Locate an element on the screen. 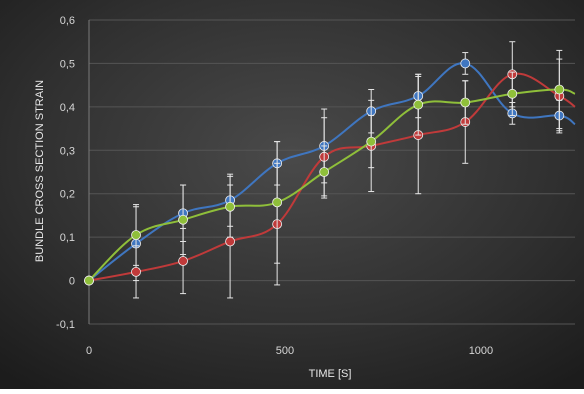  y-tick-label: 0,1 is located at coordinates (67, 238).